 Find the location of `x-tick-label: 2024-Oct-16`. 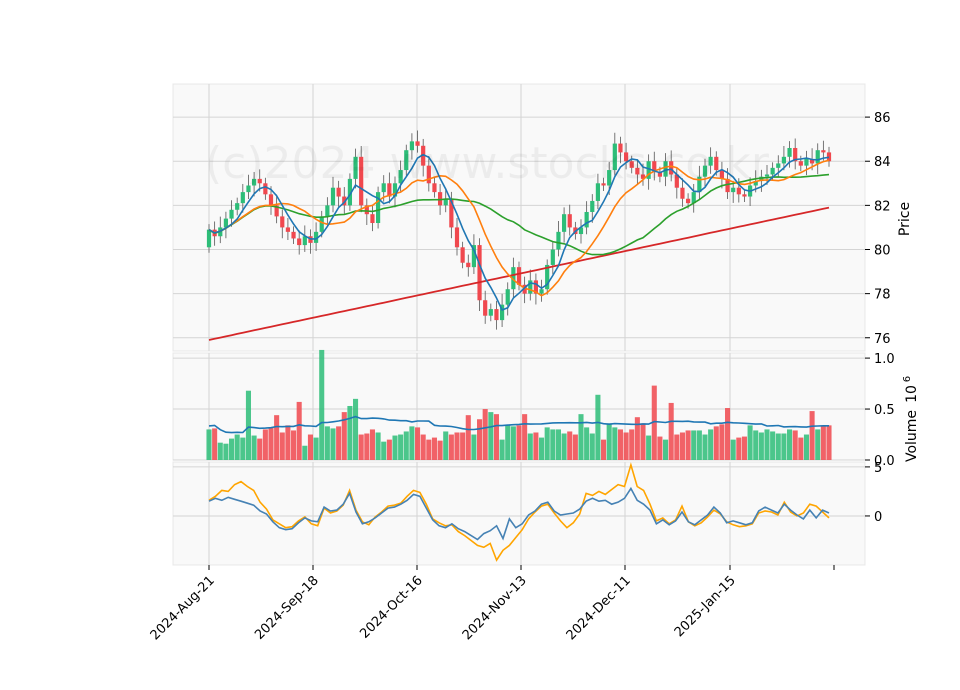

x-tick-label: 2024-Oct-16 is located at coordinates (391, 607).